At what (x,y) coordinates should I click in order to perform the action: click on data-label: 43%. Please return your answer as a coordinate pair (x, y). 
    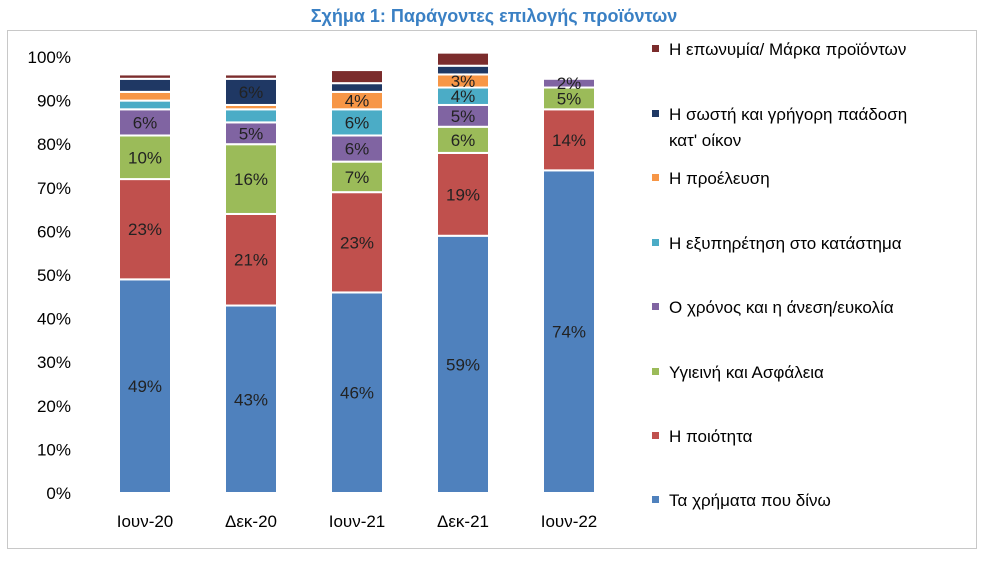
    Looking at the image, I should click on (251, 399).